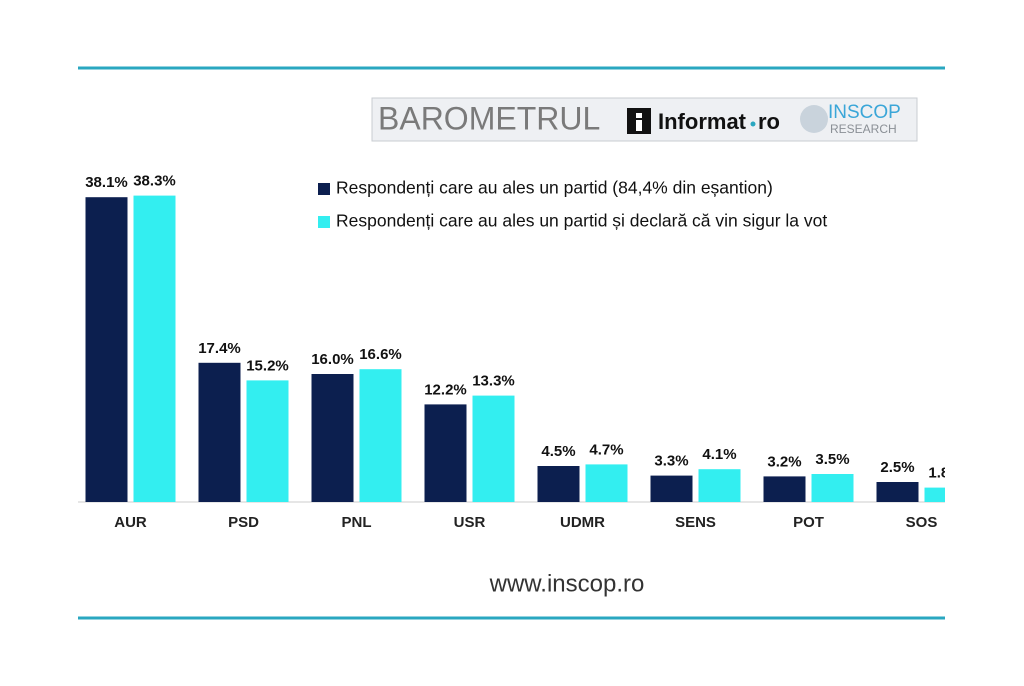  Describe the element at coordinates (582, 522) in the screenshot. I see `x-tick-label: UDMR` at that location.